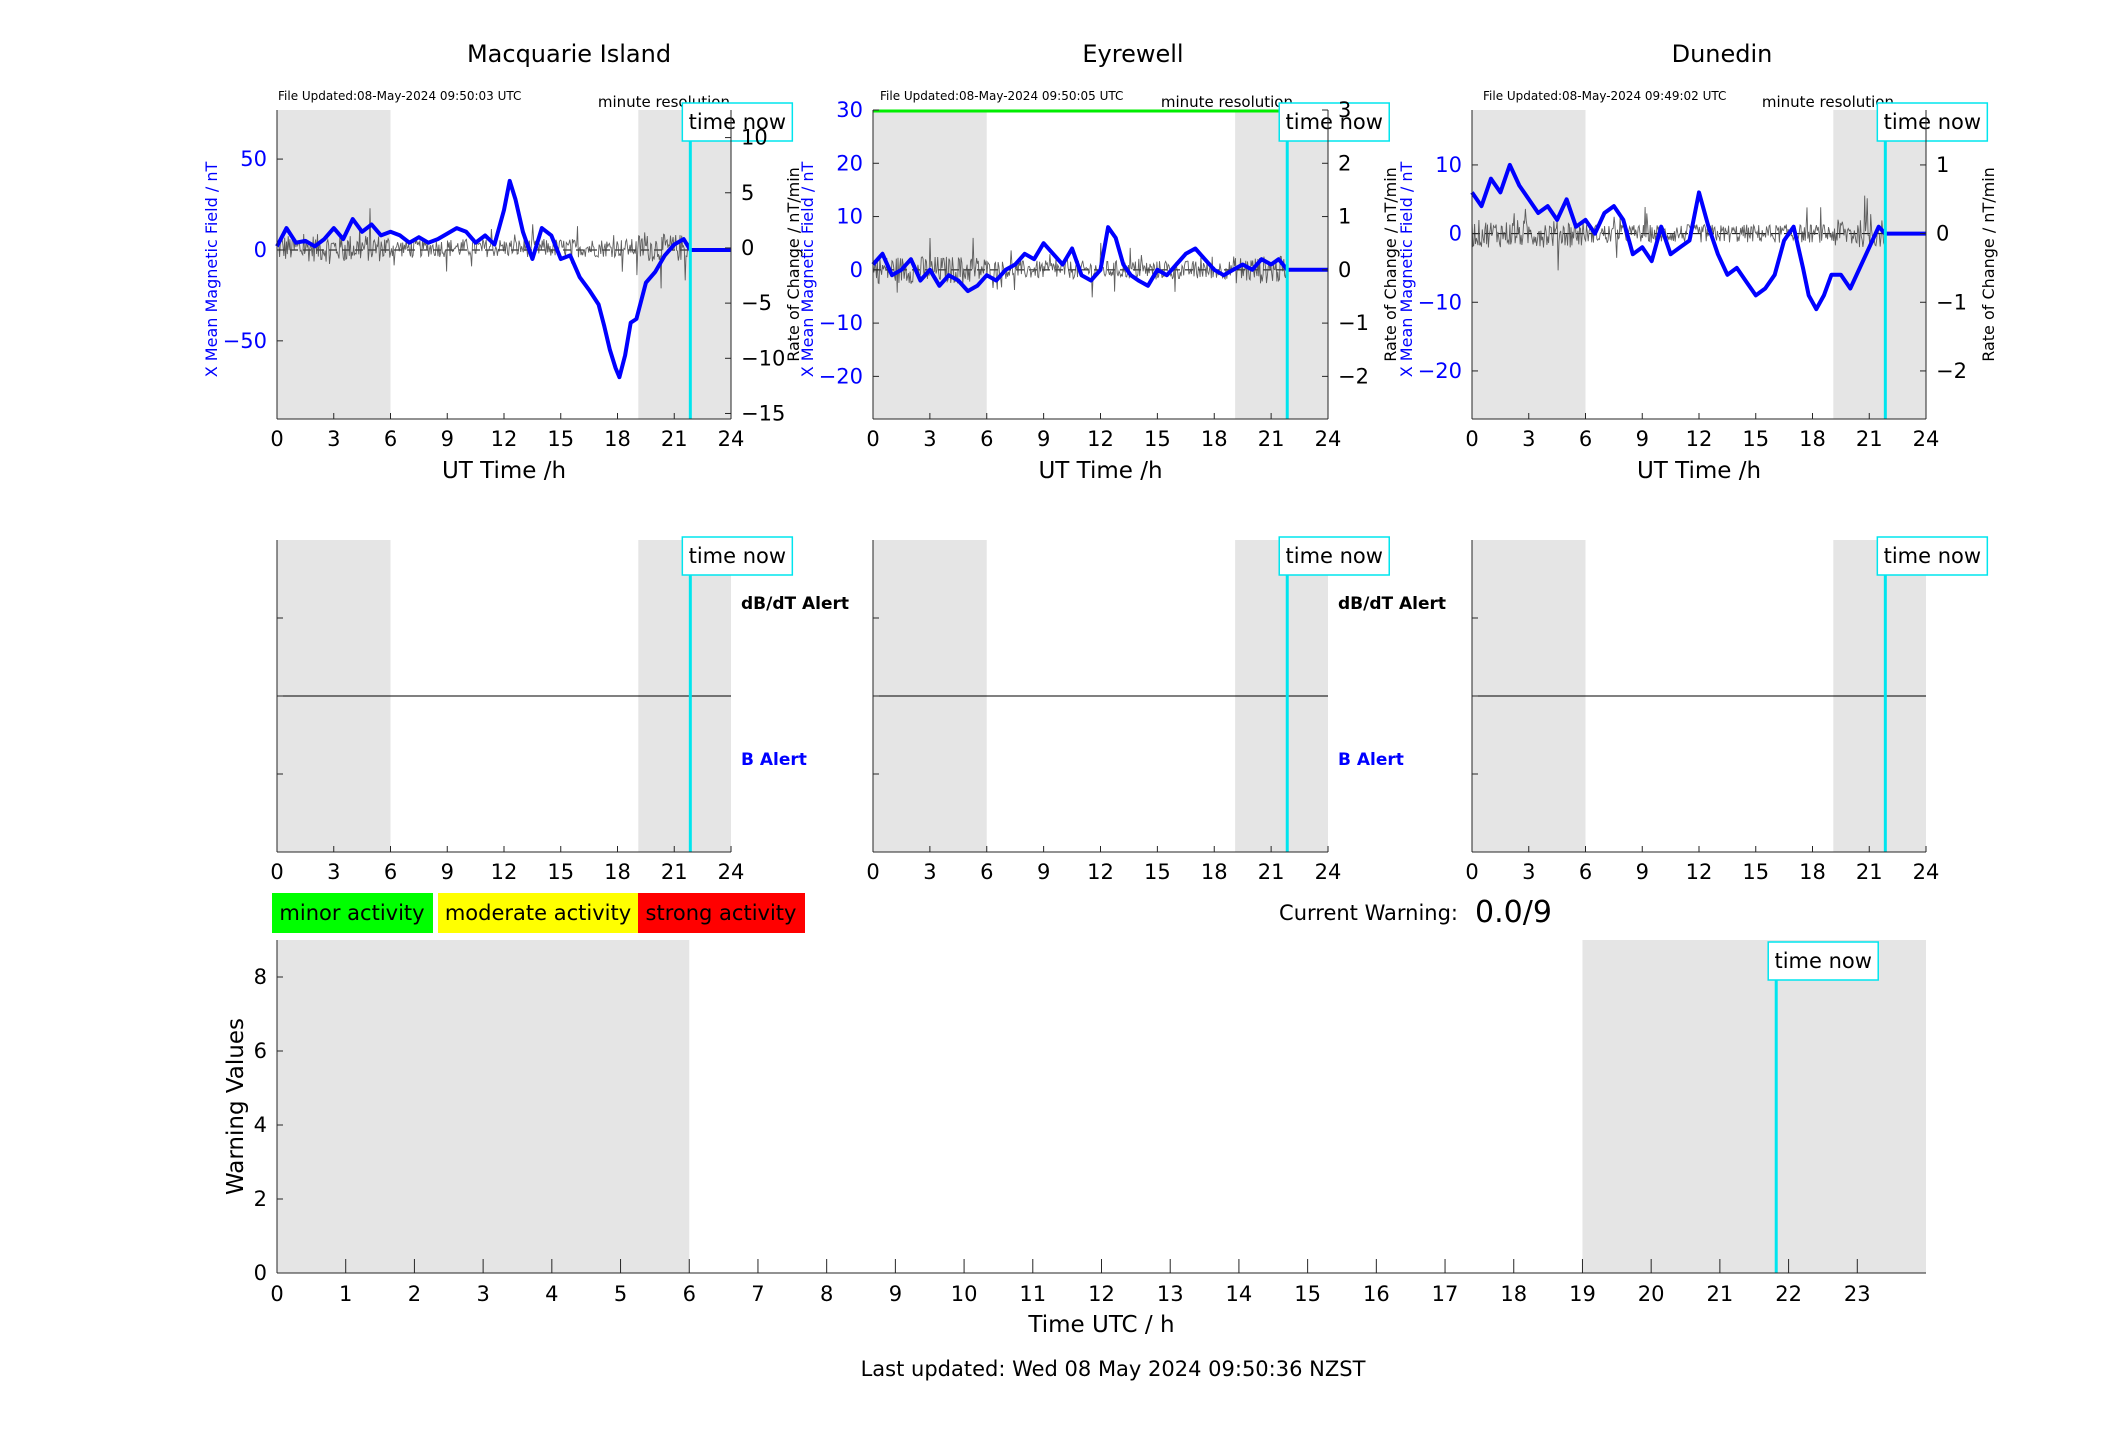 This screenshot has width=2117, height=1437. I want to click on y-tick-label: 8, so click(260, 977).